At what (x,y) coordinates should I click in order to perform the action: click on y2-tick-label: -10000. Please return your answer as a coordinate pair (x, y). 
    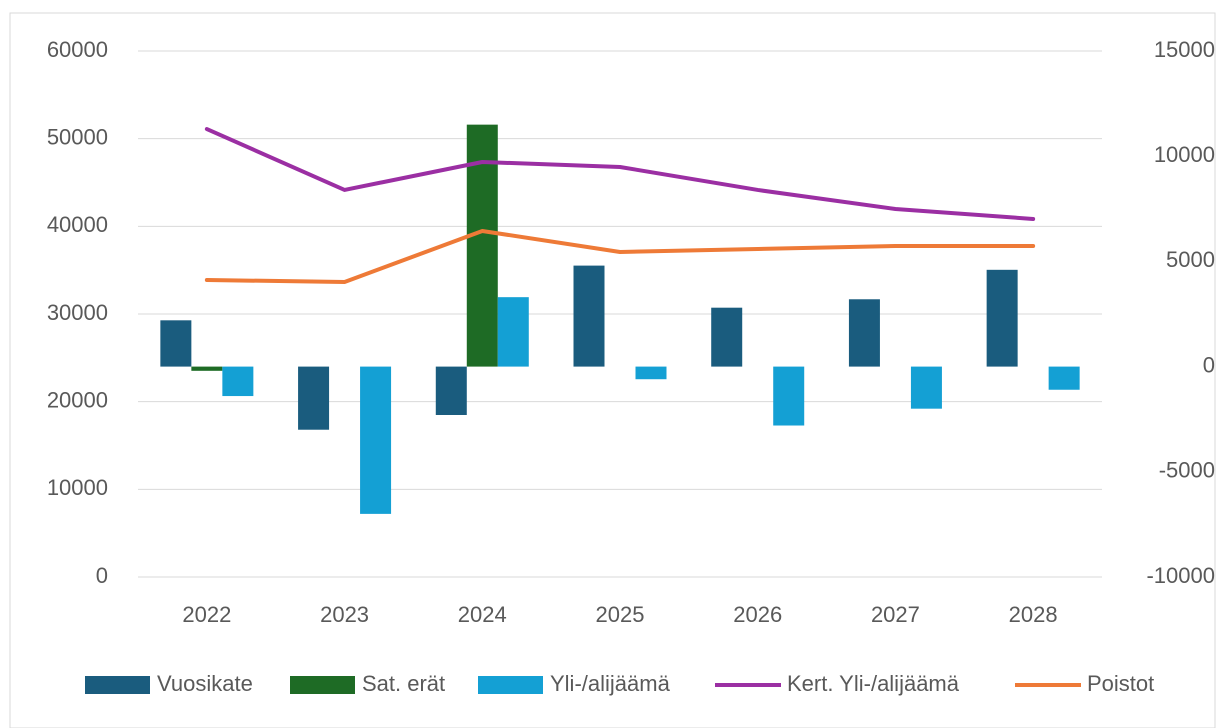
    Looking at the image, I should click on (1180, 575).